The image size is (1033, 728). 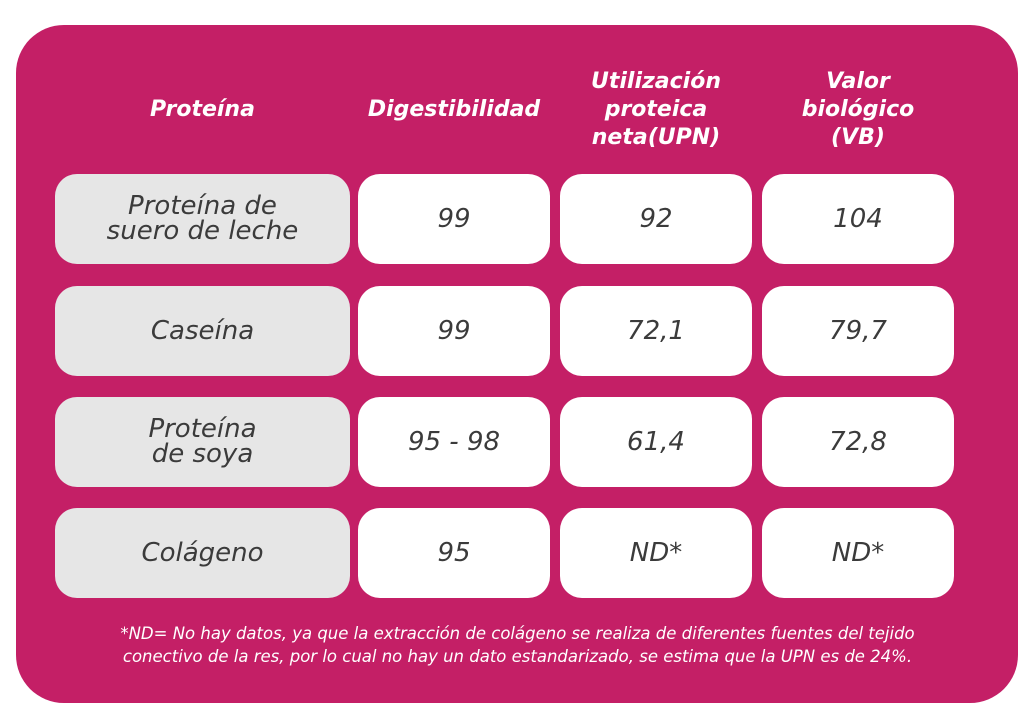 I want to click on header-upn: Utilización proteica neta(UPN), so click(x=655, y=109).